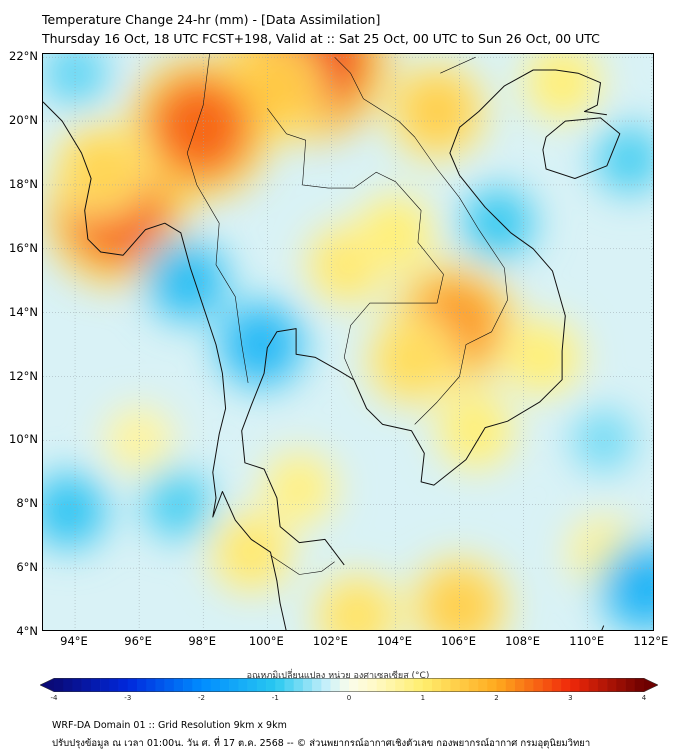 The width and height of the screenshot is (676, 756). What do you see at coordinates (330, 641) in the screenshot?
I see `lon-label: 102°E` at bounding box center [330, 641].